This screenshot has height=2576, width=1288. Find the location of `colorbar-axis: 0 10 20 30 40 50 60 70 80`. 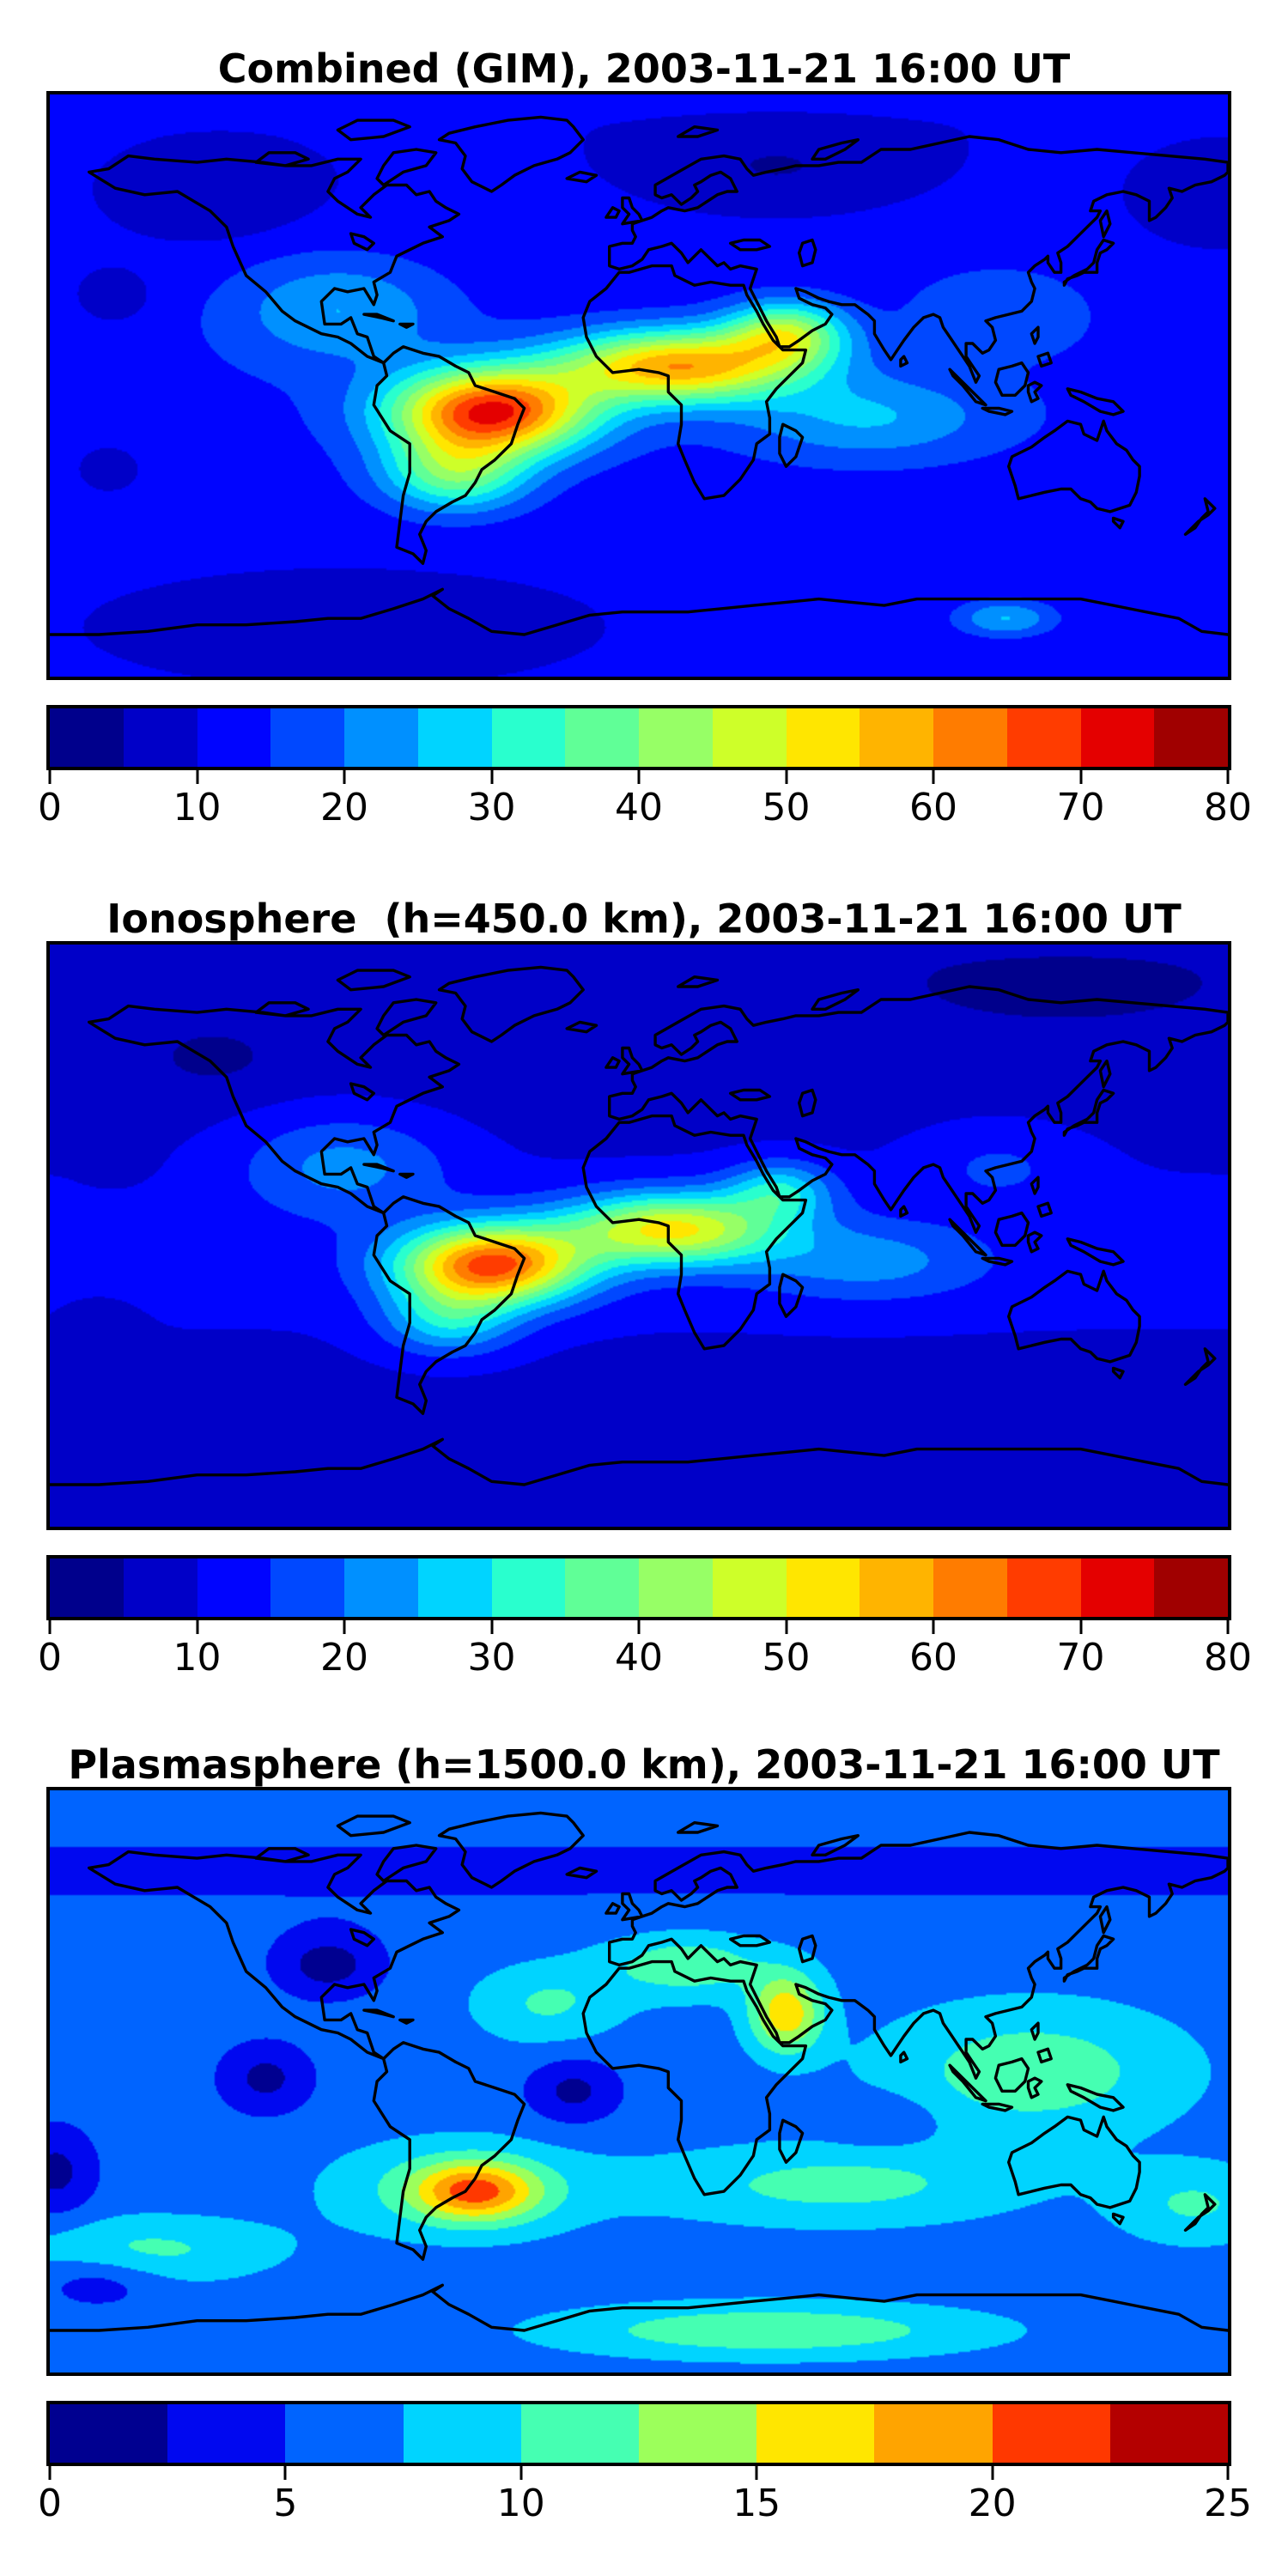

colorbar-axis: 0 10 20 30 40 50 60 70 80 is located at coordinates (645, 807).